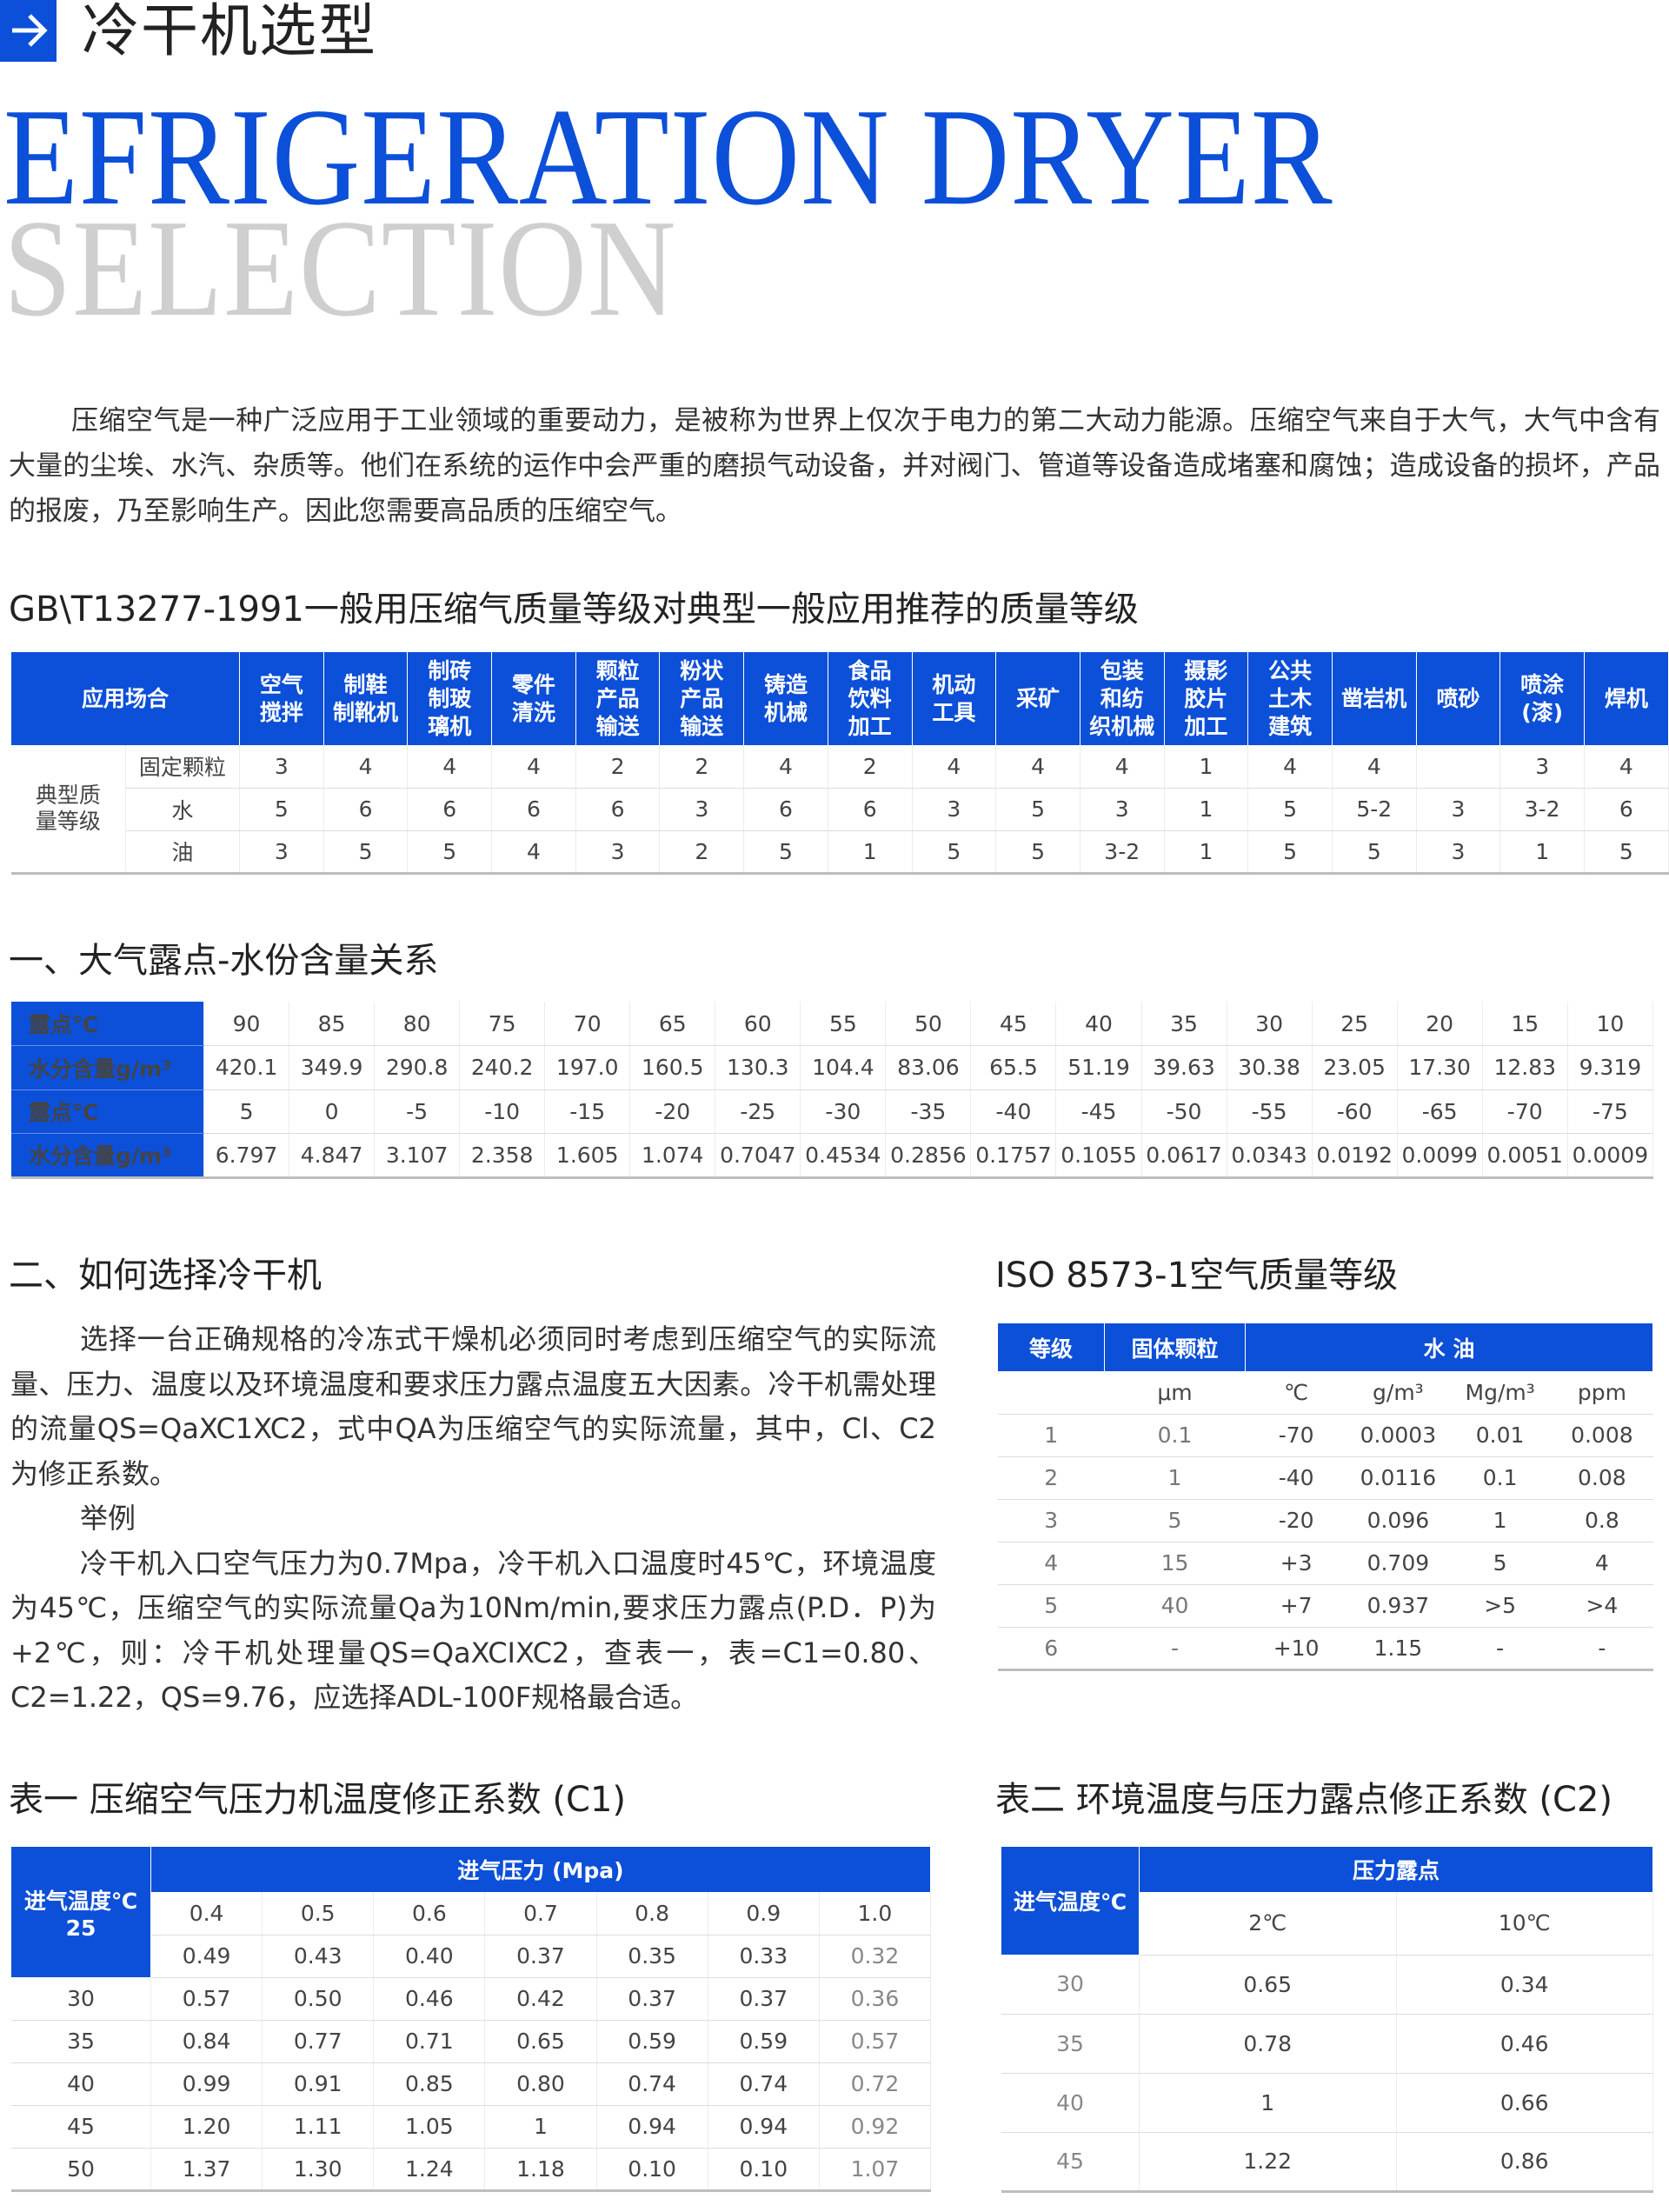  What do you see at coordinates (758, 1111) in the screenshot?
I see `value-cell: -25` at bounding box center [758, 1111].